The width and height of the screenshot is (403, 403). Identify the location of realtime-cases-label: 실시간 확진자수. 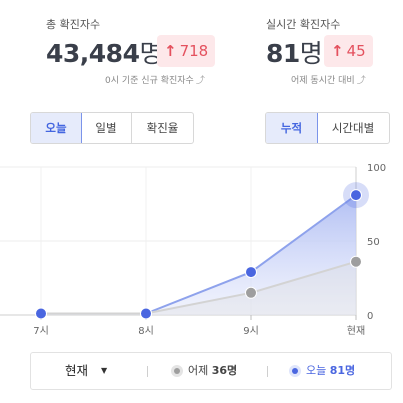
(303, 24).